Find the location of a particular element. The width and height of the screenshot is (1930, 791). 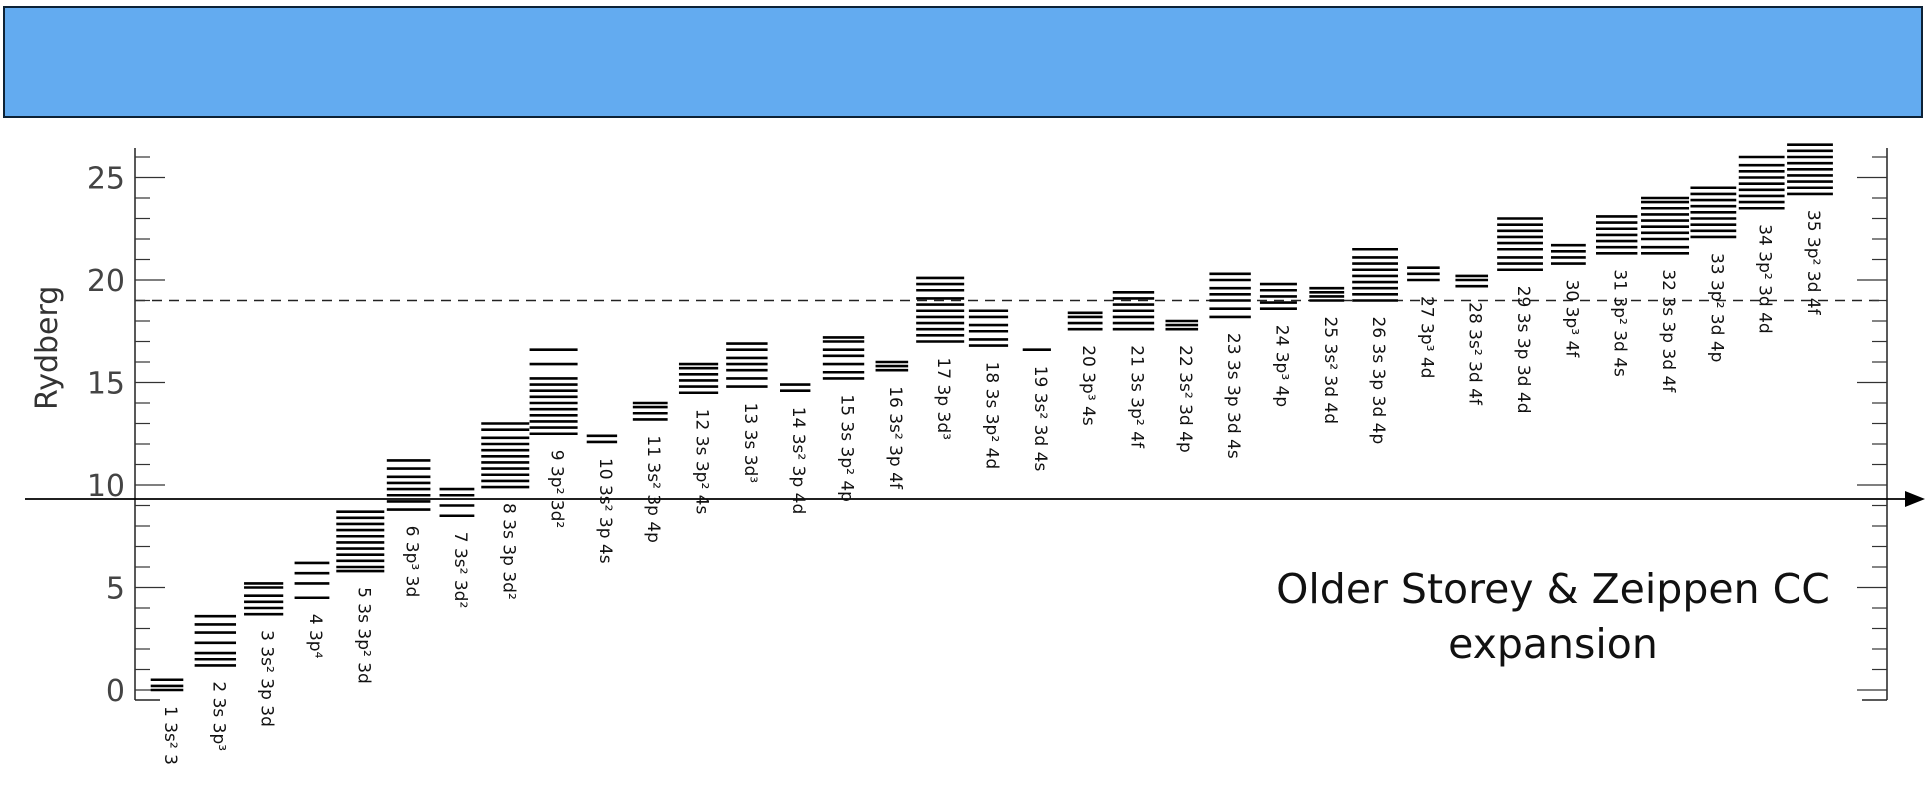

configuration-label: 1 3s² 3 is located at coordinates (170, 735).